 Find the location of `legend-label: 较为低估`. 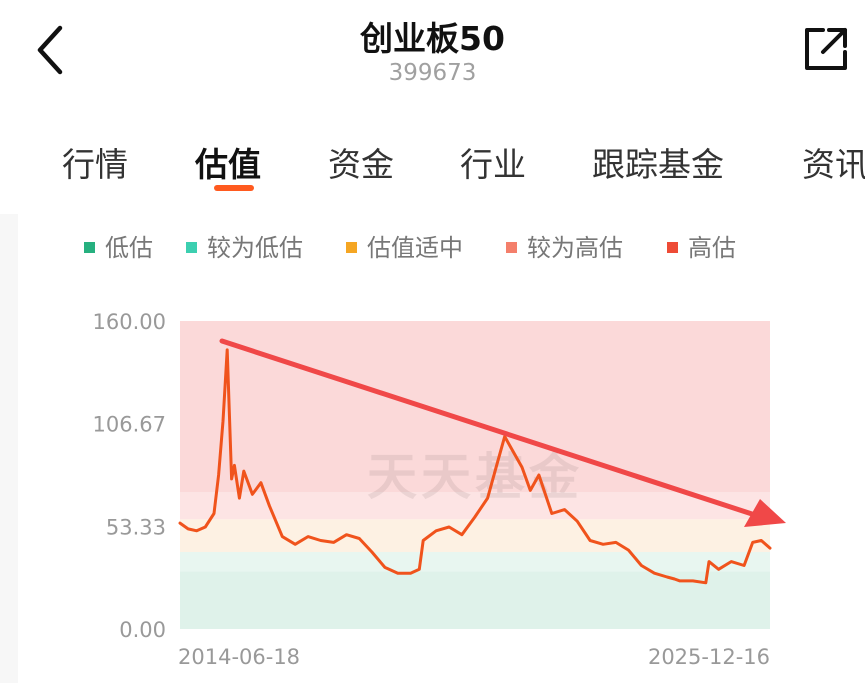

legend-label: 较为低估 is located at coordinates (255, 248).